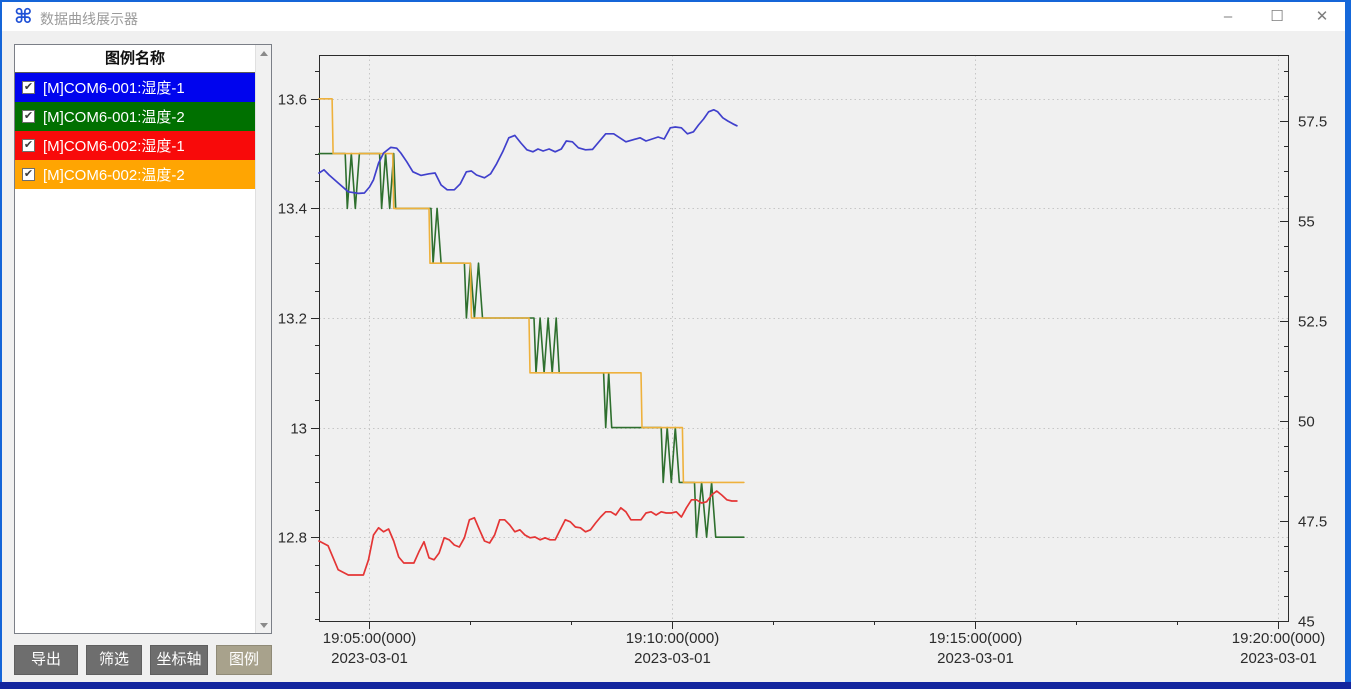  Describe the element at coordinates (114, 88) in the screenshot. I see `legend-item-label: [M]COM6-001:湿度-1` at that location.